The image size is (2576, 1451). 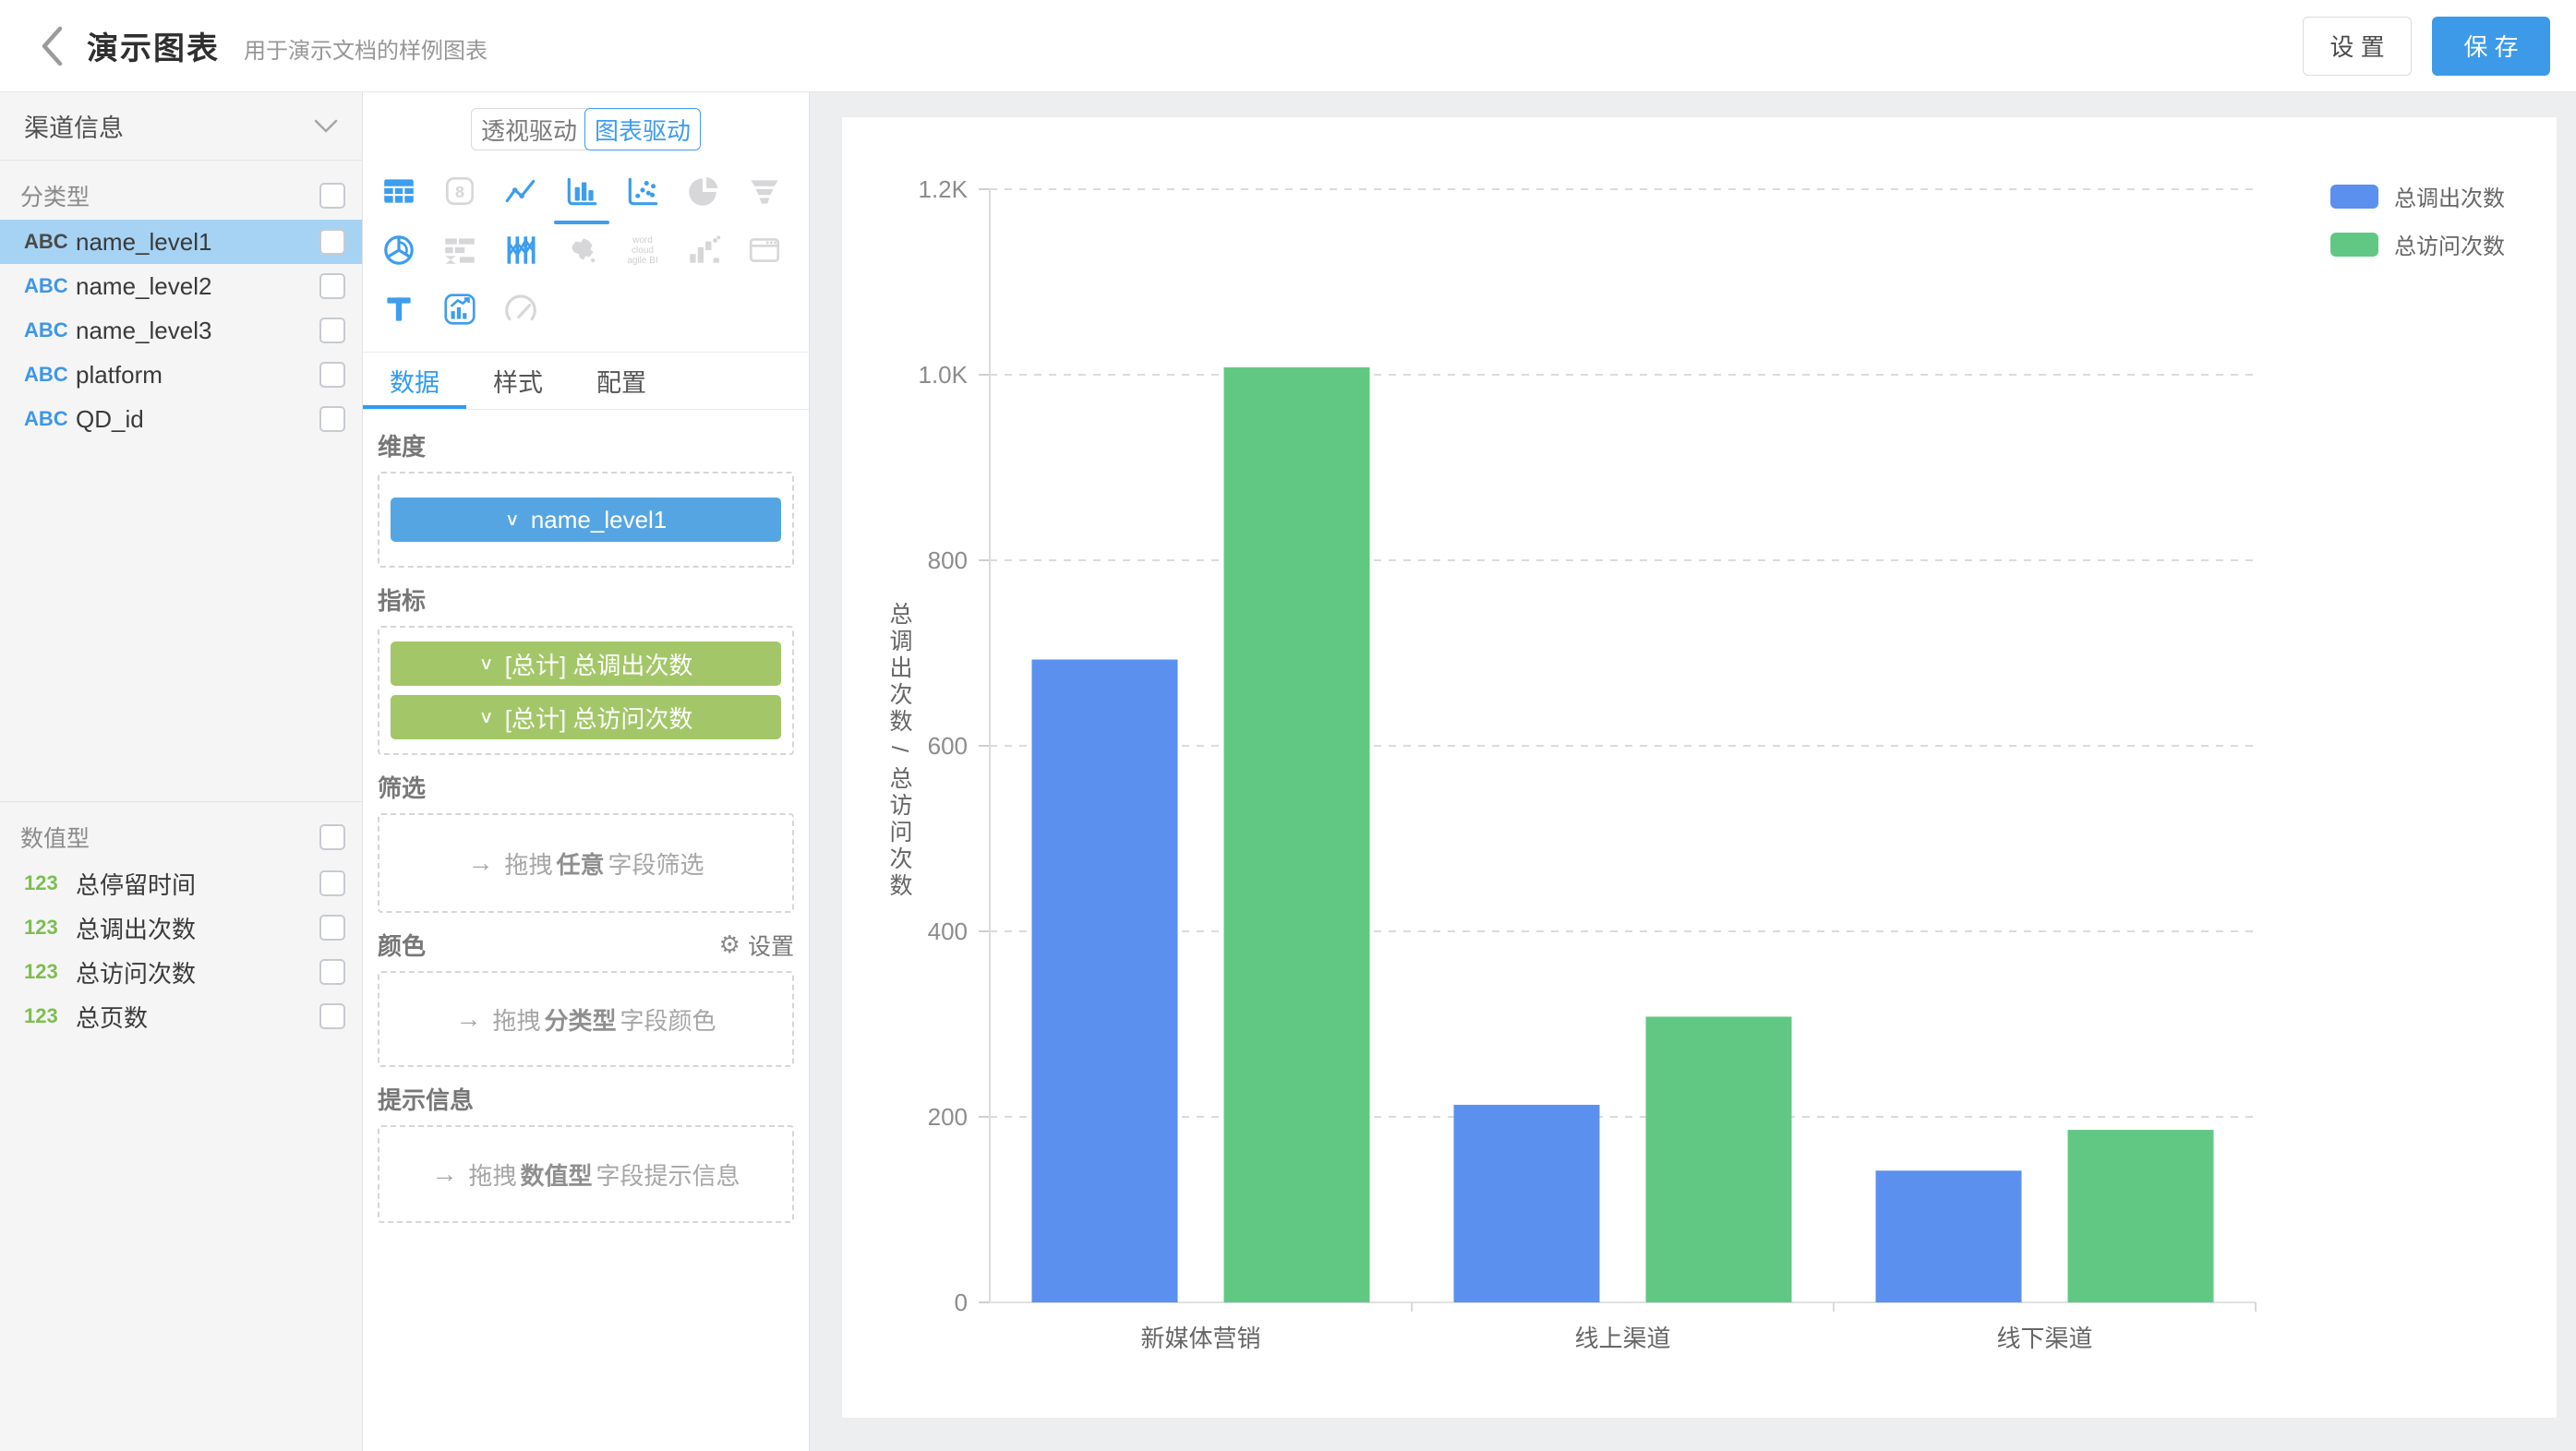 I want to click on metric-chip: ∨ [总计] 总访问次数, so click(x=586, y=717).